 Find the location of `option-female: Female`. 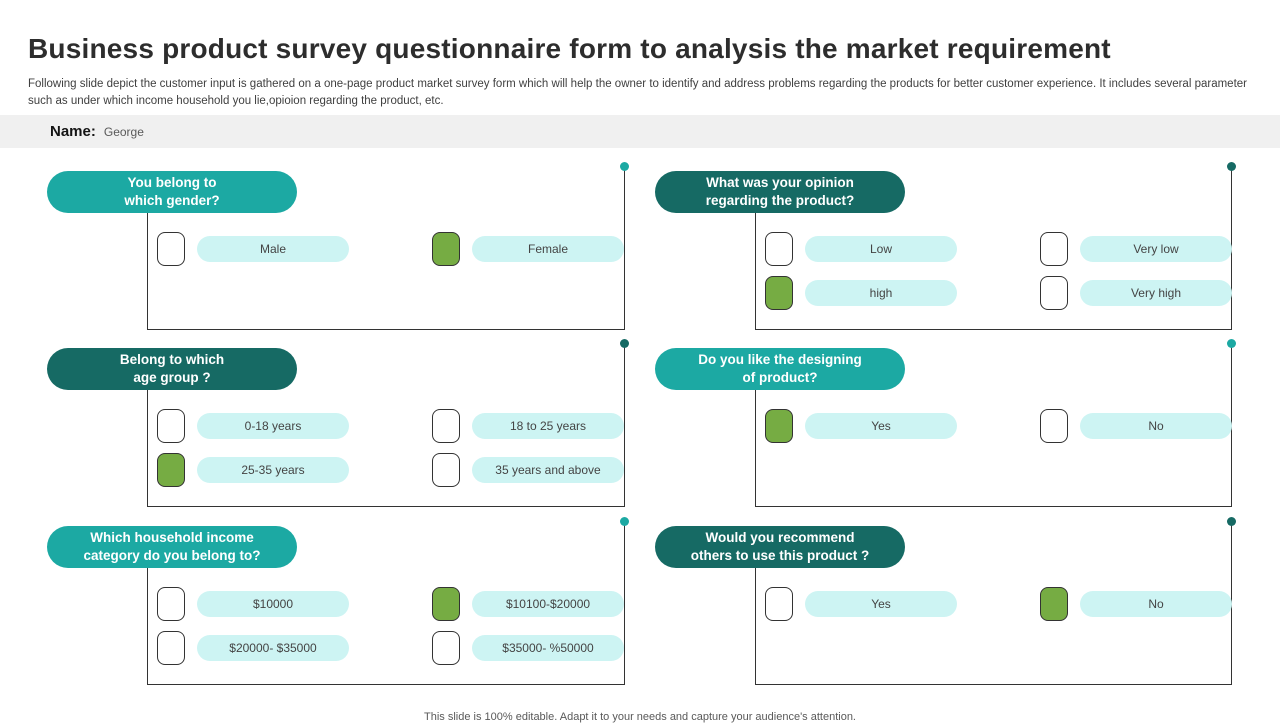

option-female: Female is located at coordinates (528, 249).